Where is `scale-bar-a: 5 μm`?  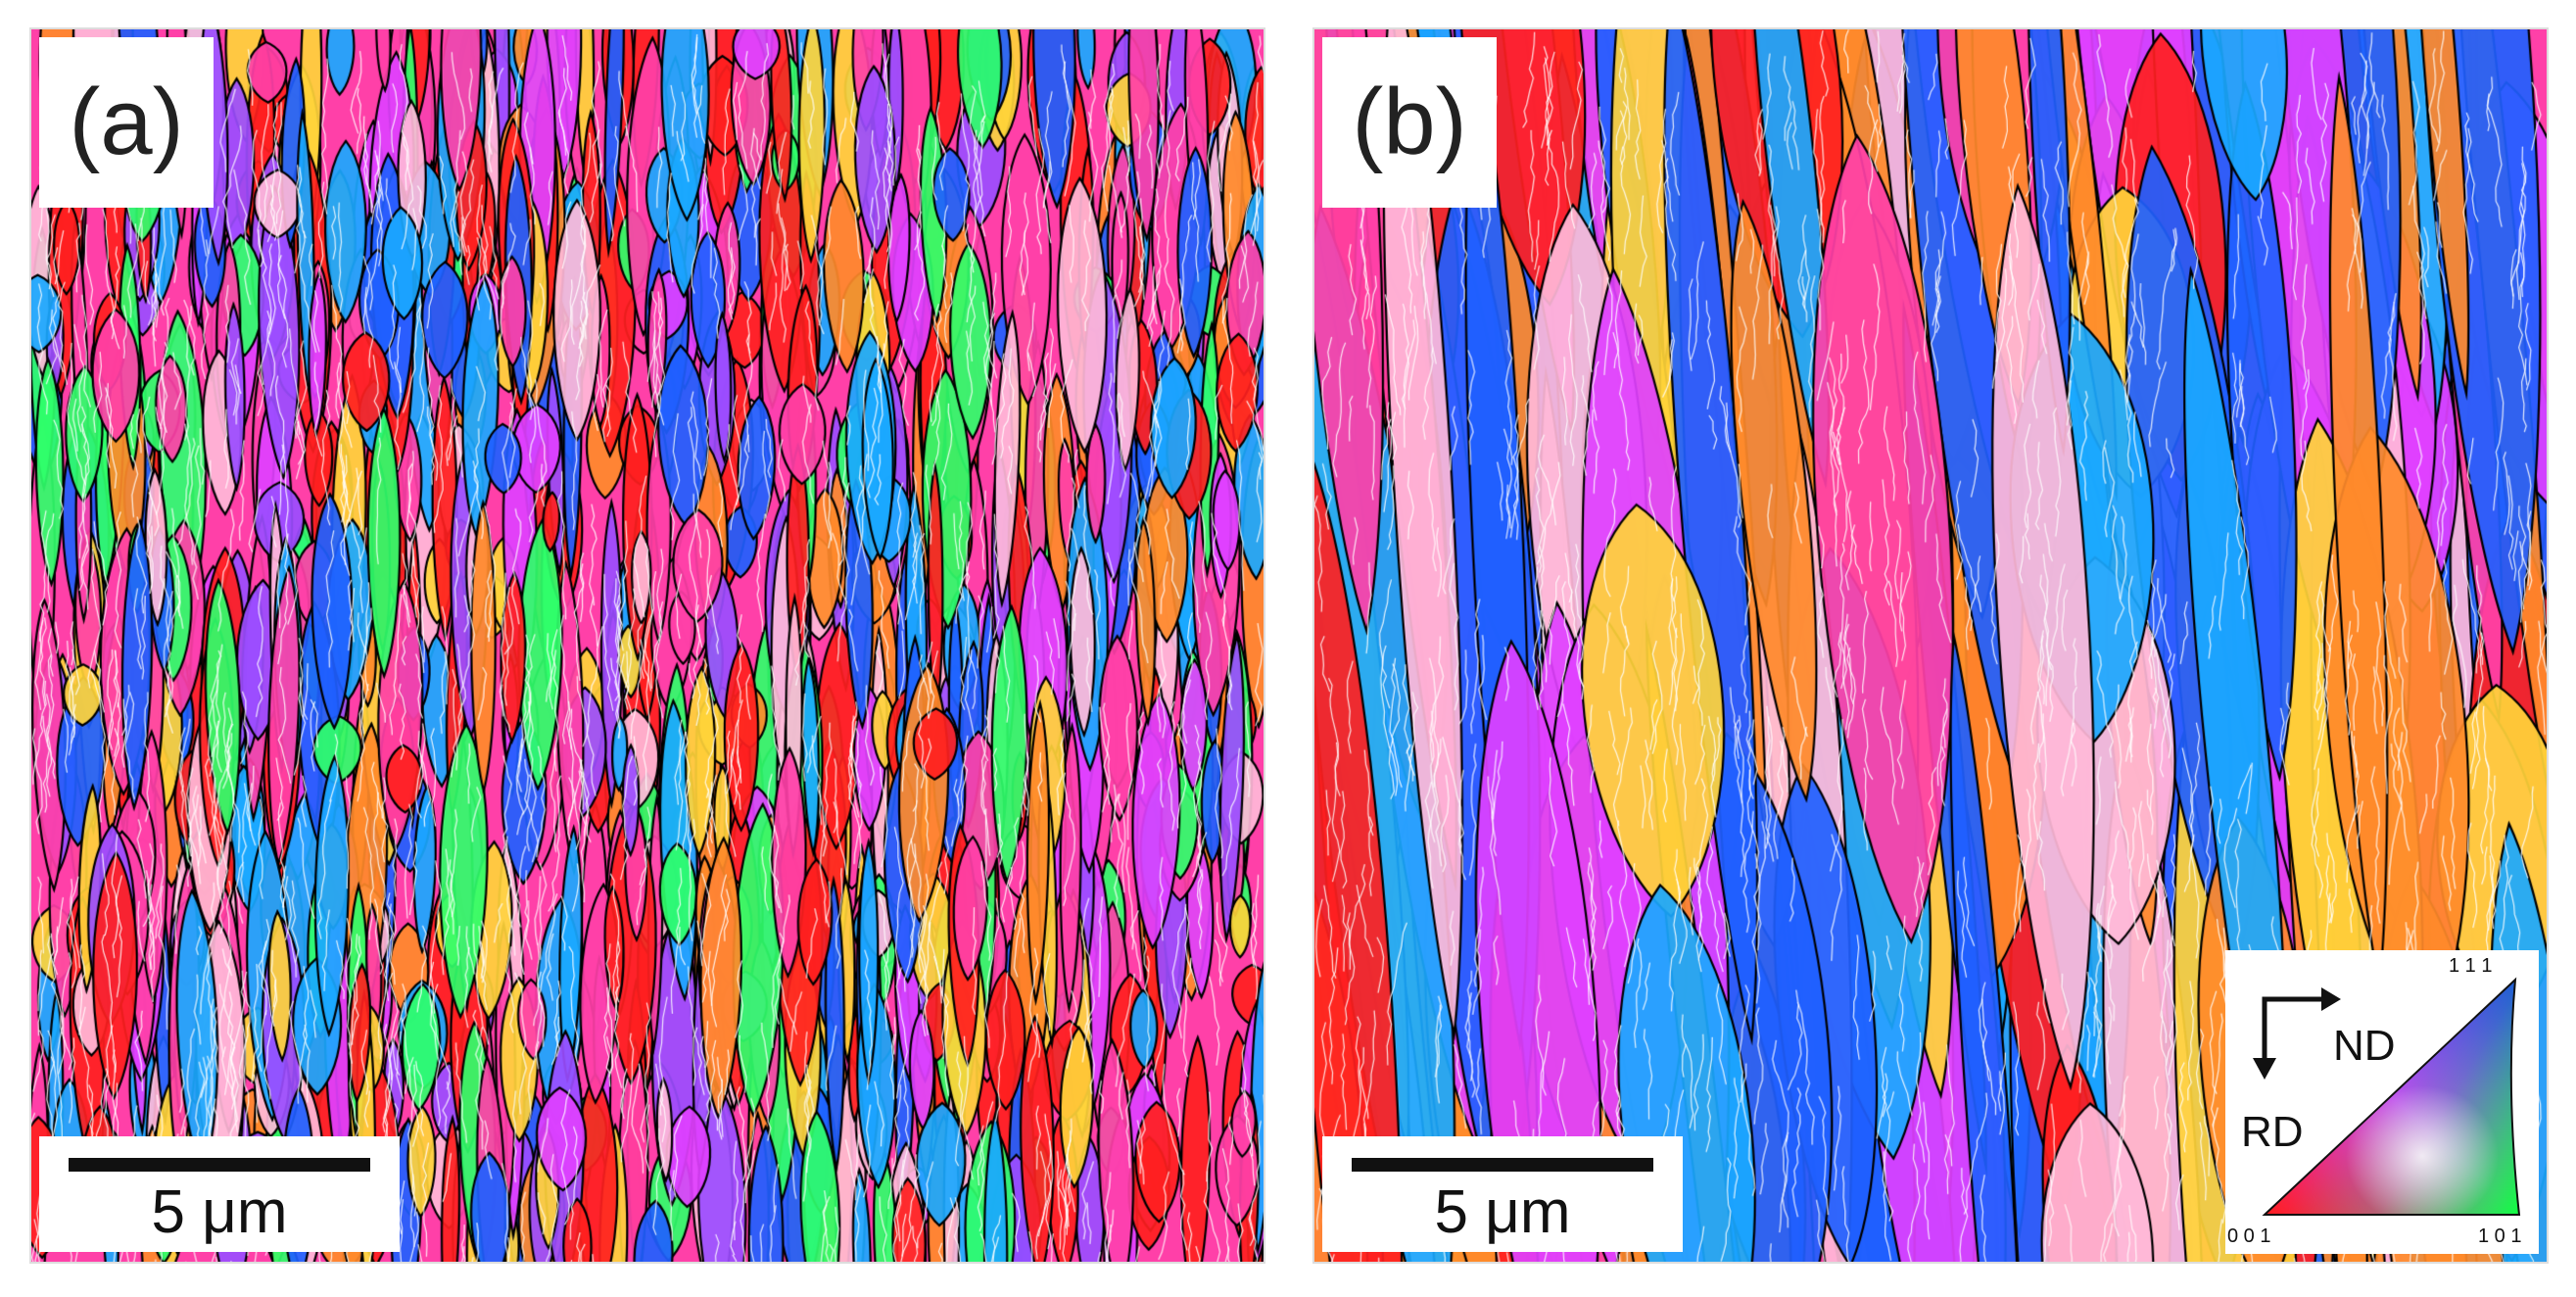 scale-bar-a: 5 μm is located at coordinates (220, 1194).